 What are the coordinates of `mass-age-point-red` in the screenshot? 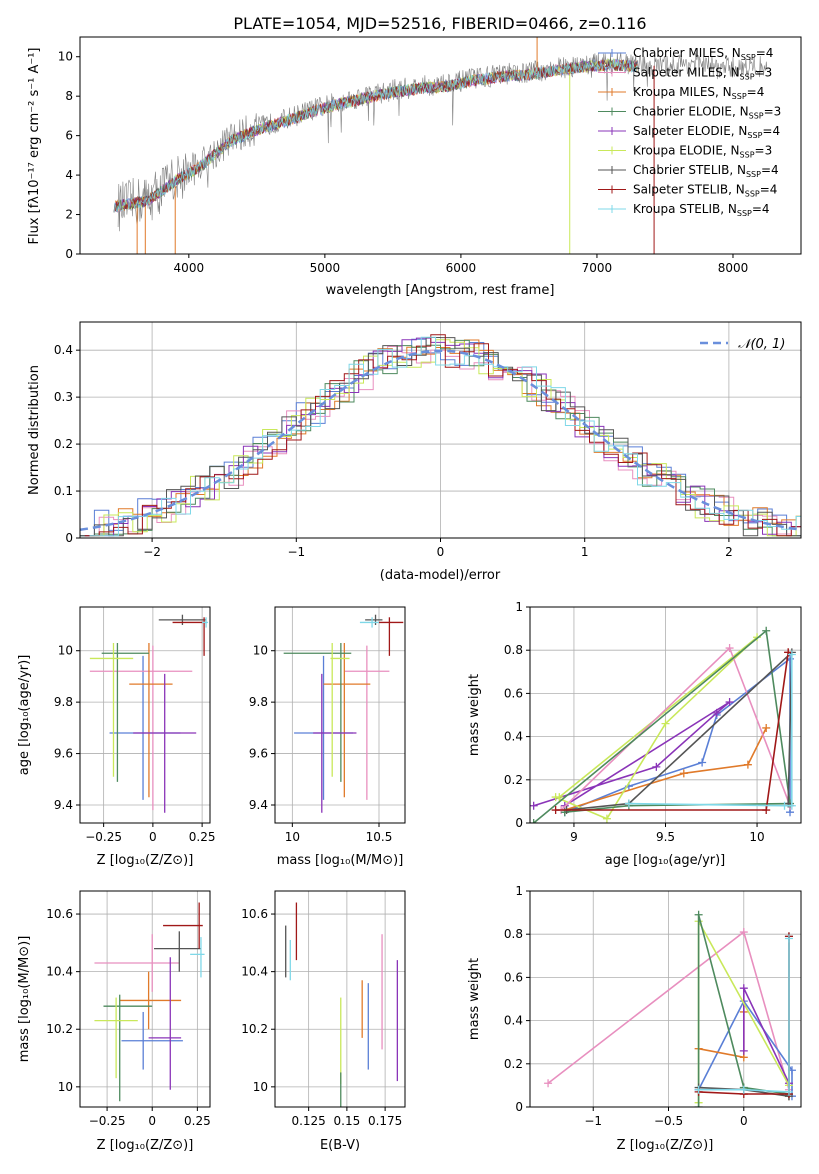 It's located at (391, 636).